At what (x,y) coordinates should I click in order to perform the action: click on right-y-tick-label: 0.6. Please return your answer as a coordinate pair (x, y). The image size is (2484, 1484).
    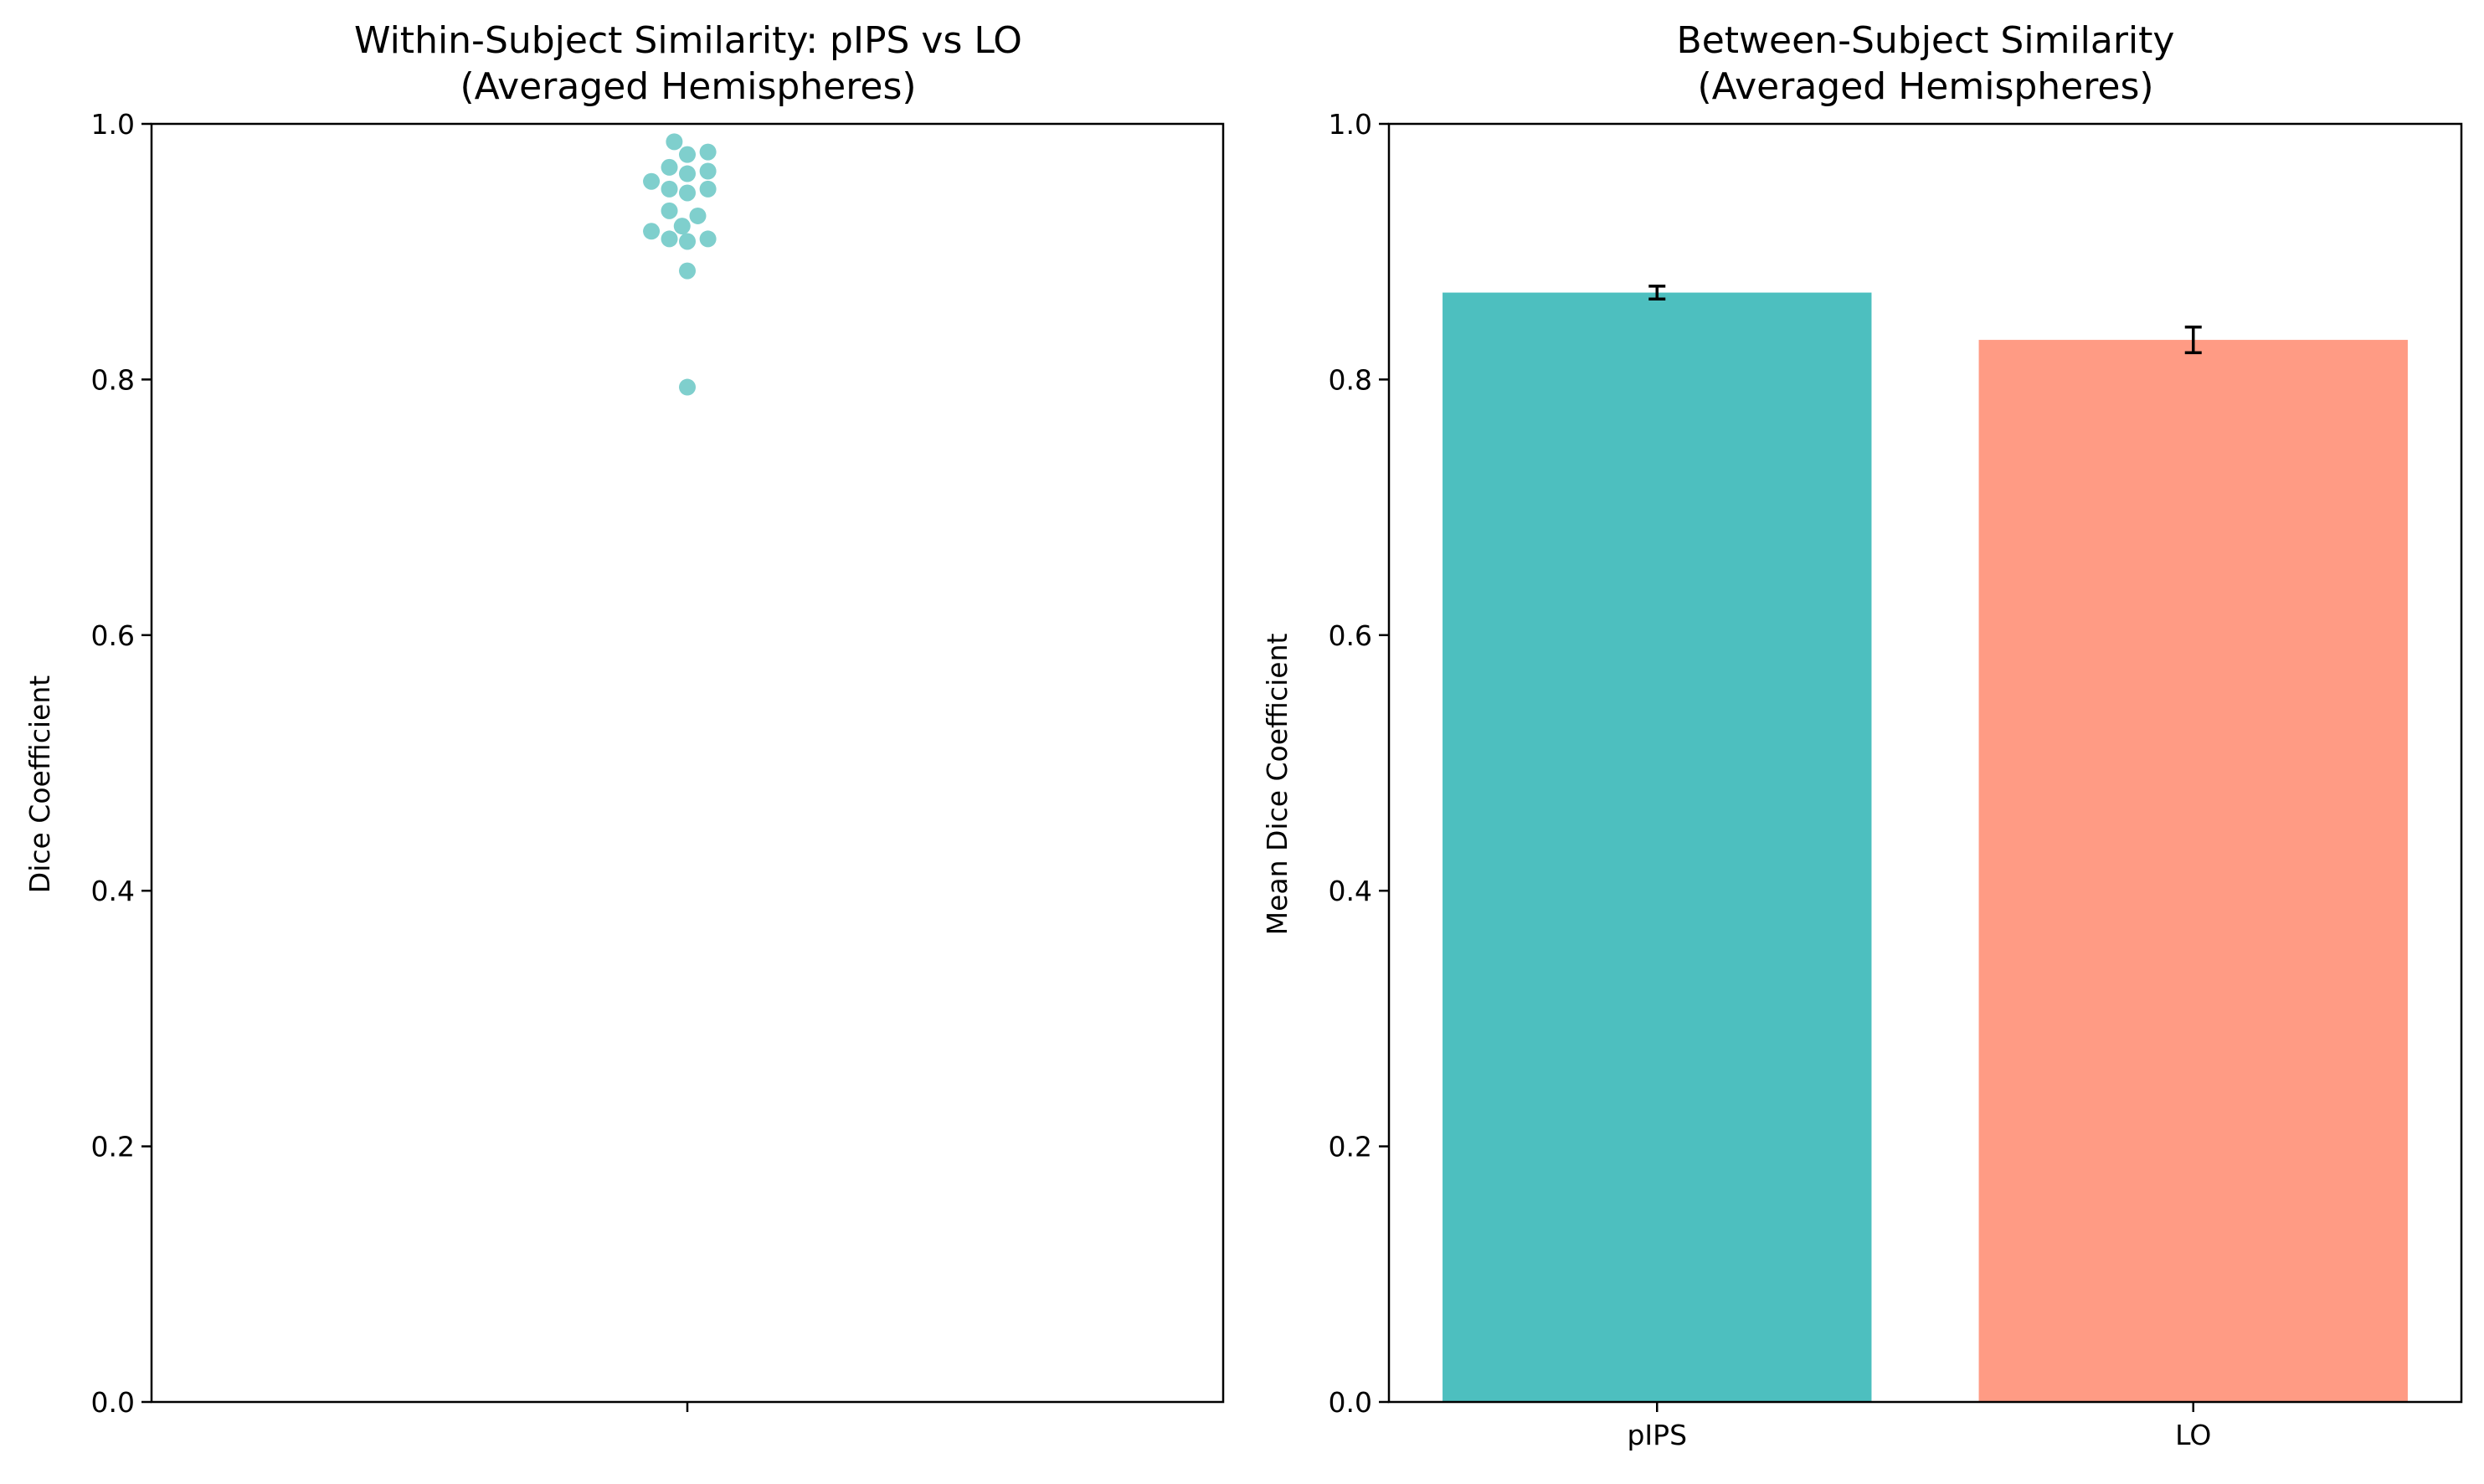
    Looking at the image, I should click on (1350, 636).